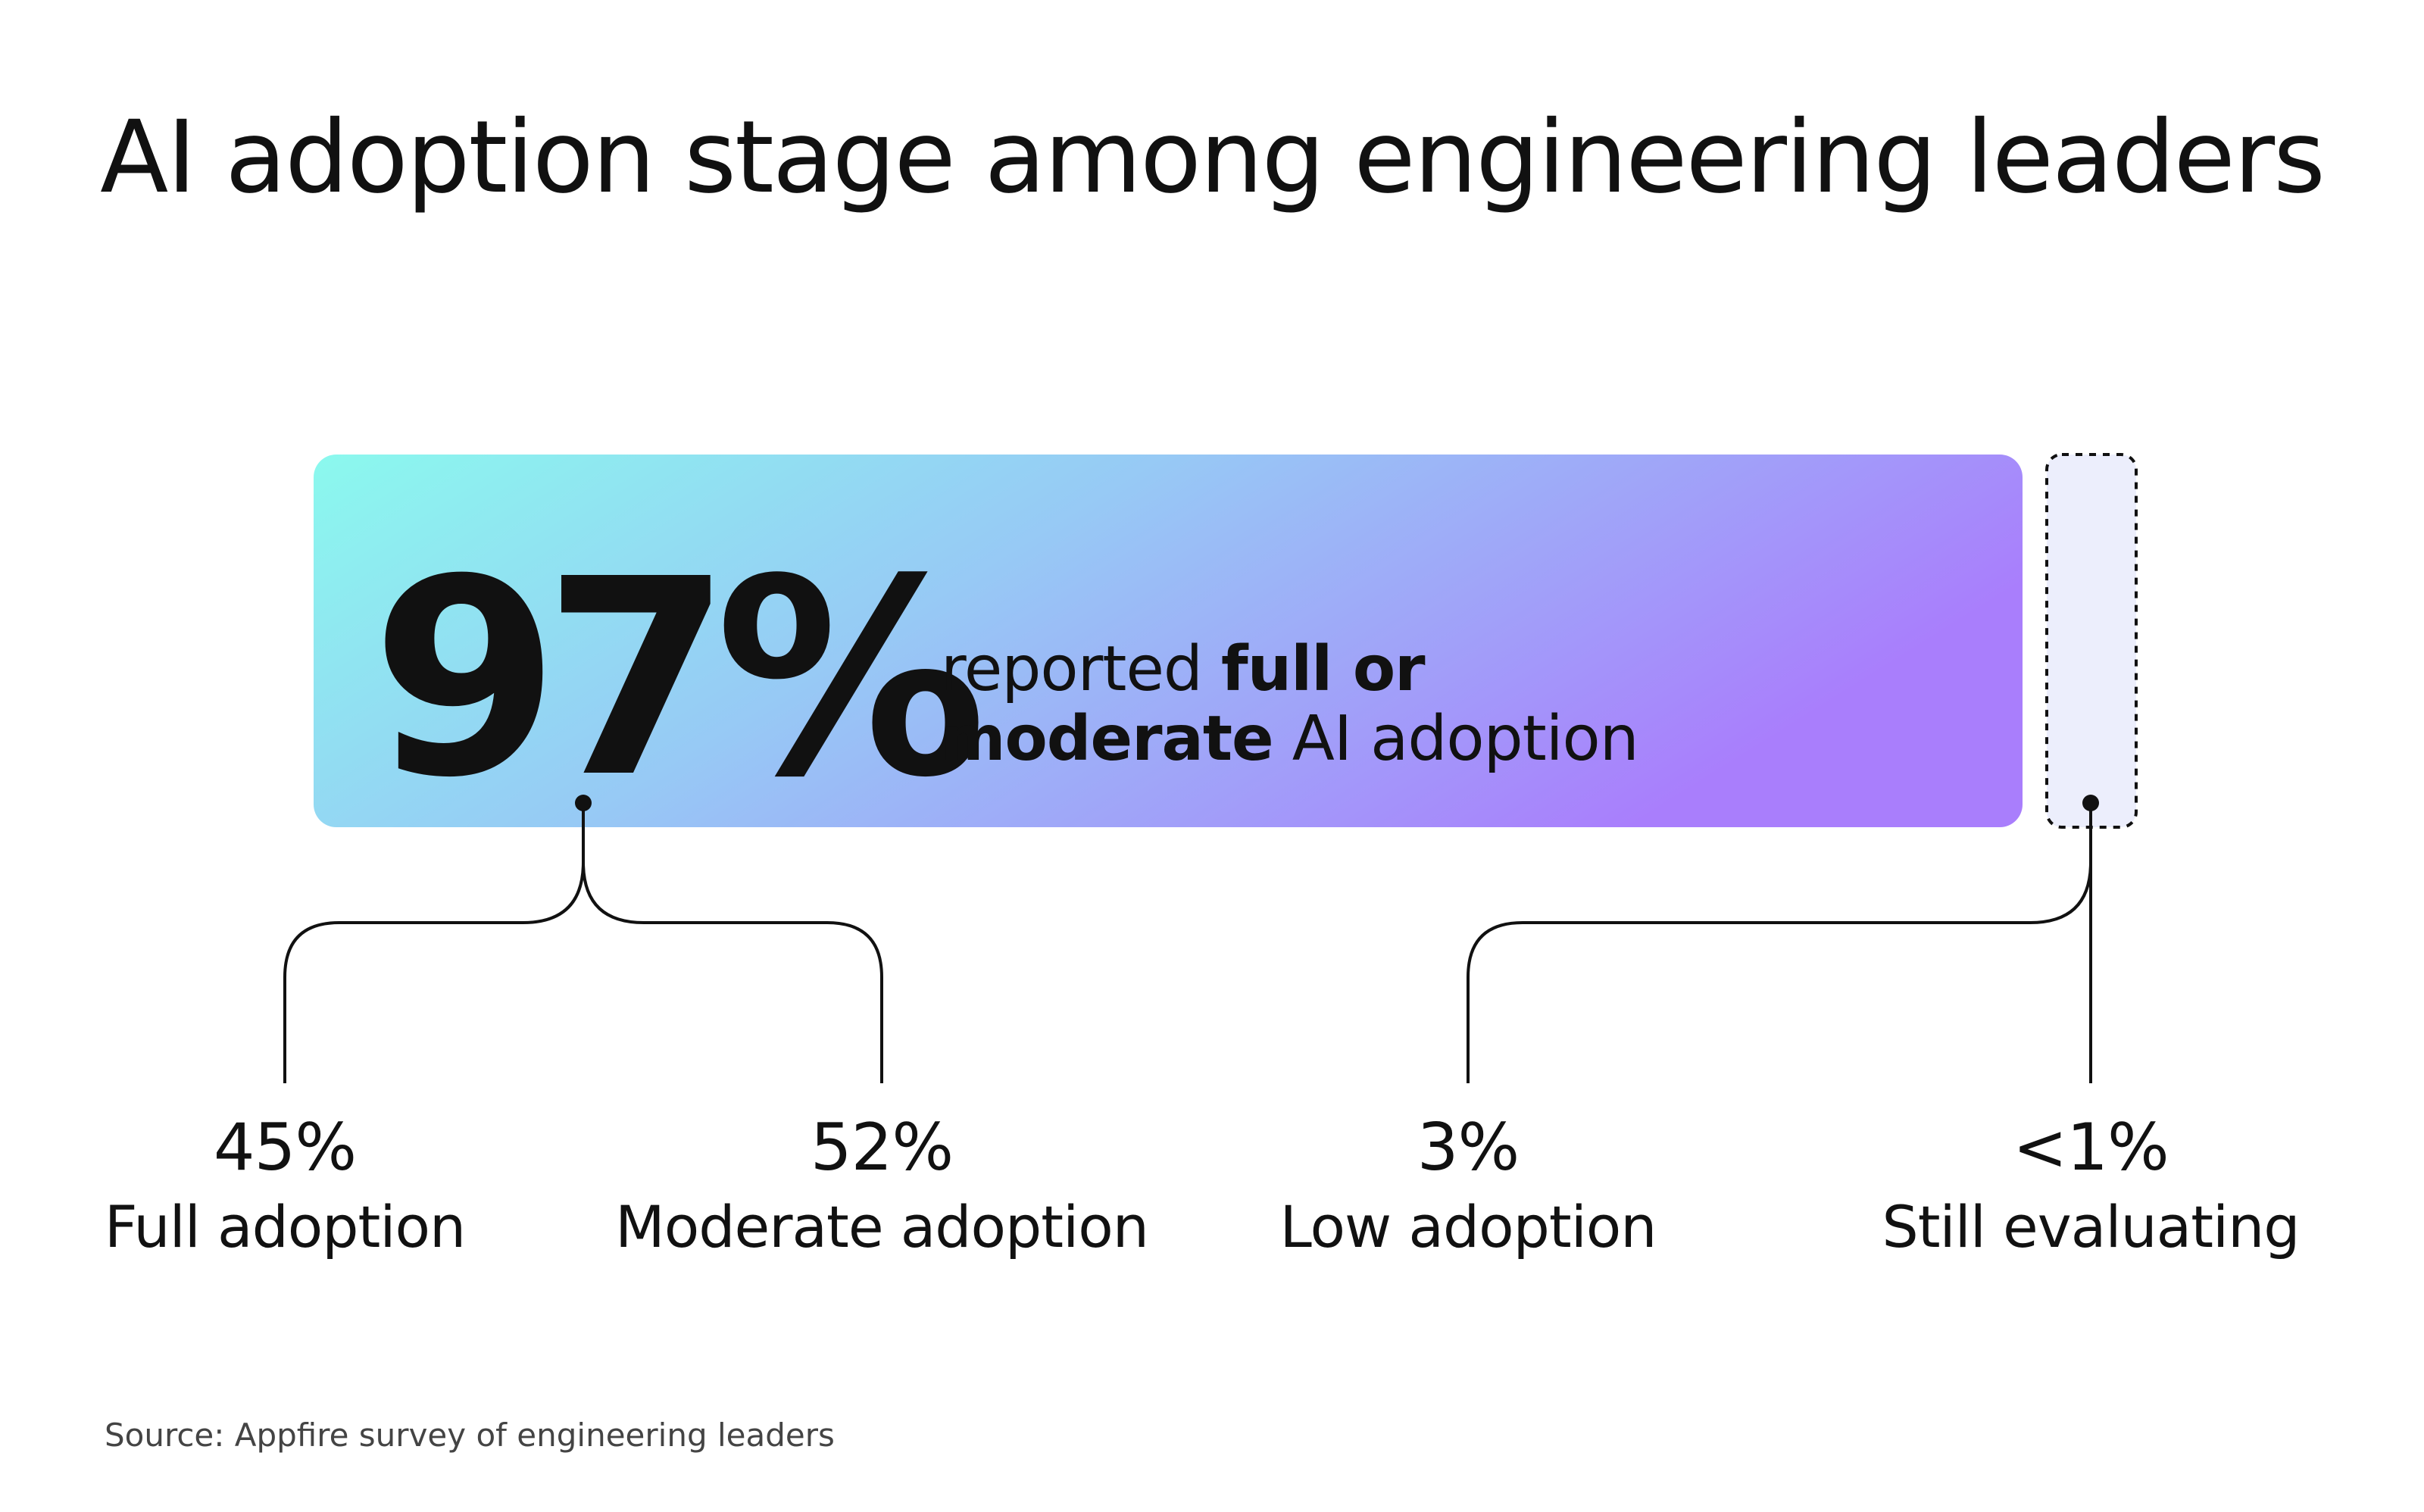  What do you see at coordinates (1779, 943) in the screenshot?
I see `right-bracket` at bounding box center [1779, 943].